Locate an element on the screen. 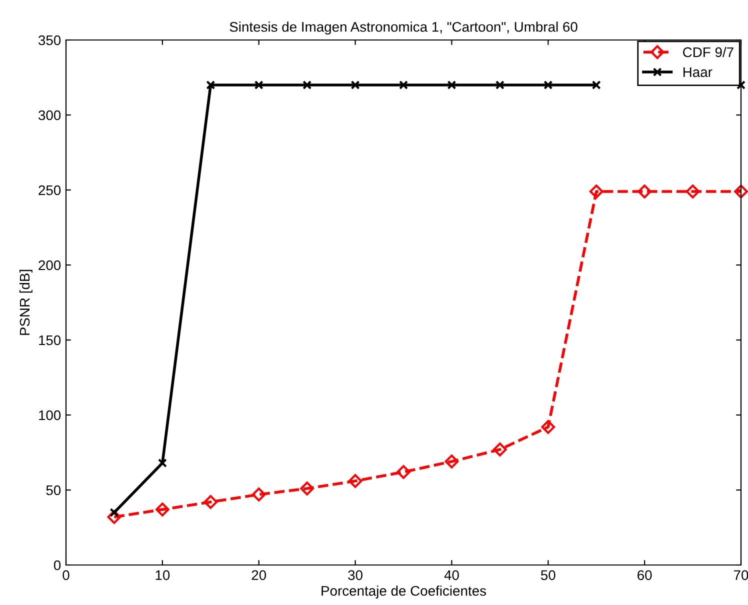 This screenshot has height=605, width=748. x-tick-label: 30 is located at coordinates (355, 575).